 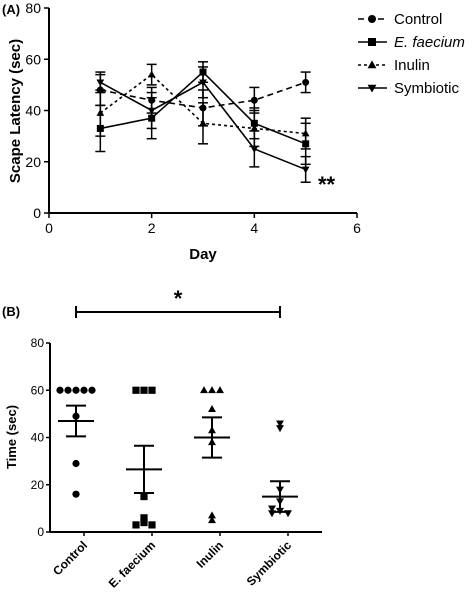 What do you see at coordinates (37, 213) in the screenshot?
I see `panel-a-y-tick-label: 0` at bounding box center [37, 213].